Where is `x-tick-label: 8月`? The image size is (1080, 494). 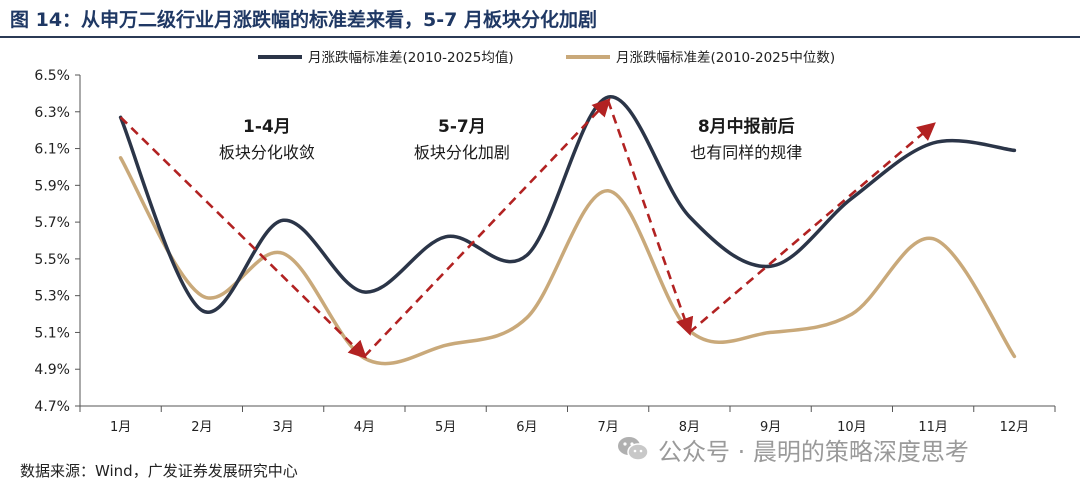 x-tick-label: 8月 is located at coordinates (689, 427).